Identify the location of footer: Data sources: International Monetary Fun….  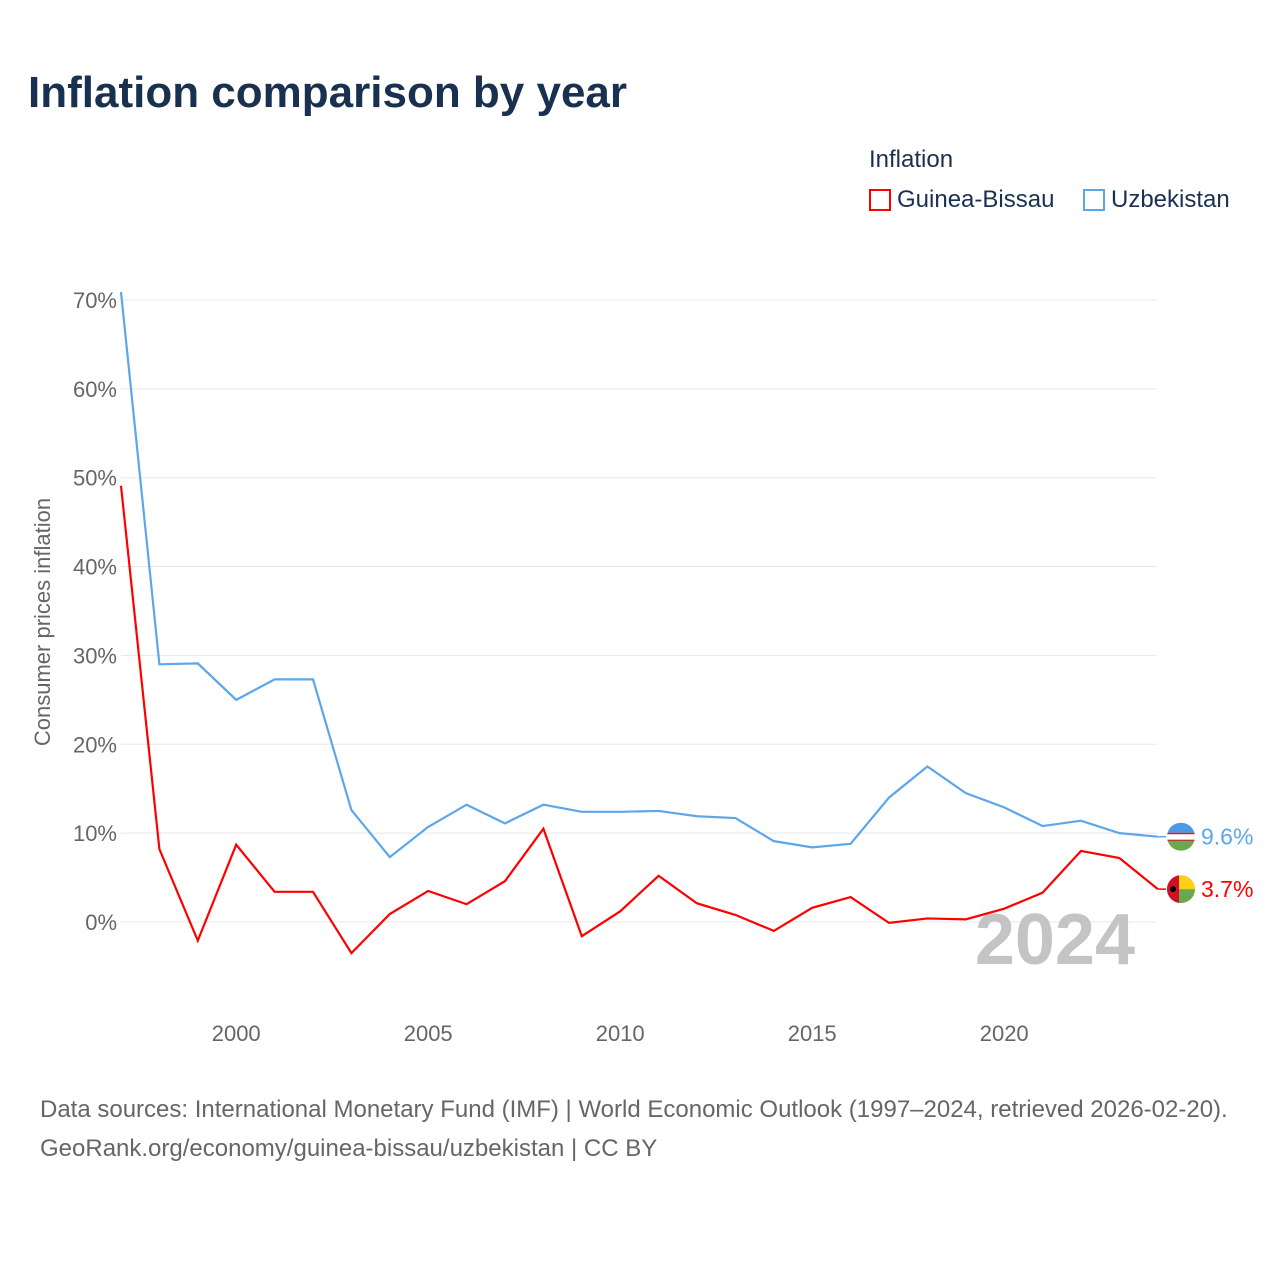
(645, 1129).